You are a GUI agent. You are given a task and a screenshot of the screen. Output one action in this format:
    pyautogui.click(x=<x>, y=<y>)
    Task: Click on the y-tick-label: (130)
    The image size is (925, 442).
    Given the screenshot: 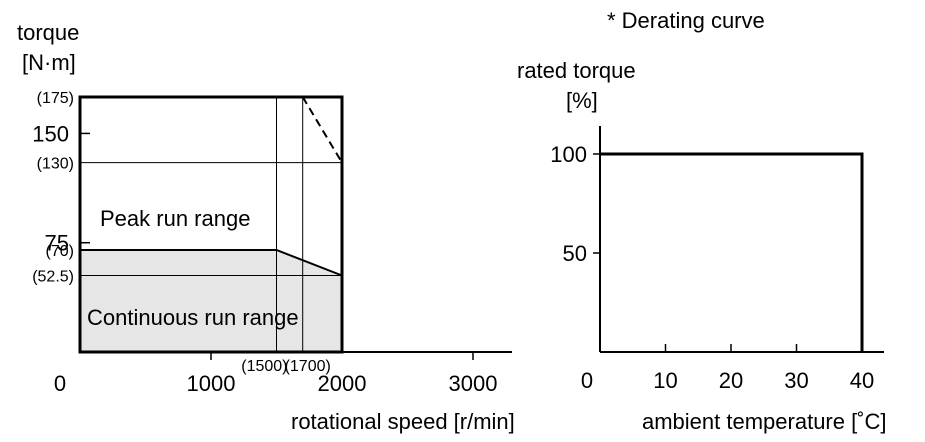 What is the action you would take?
    pyautogui.click(x=55, y=164)
    